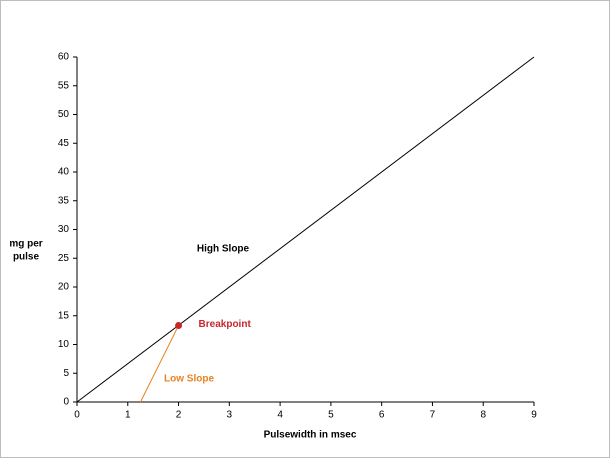  I want to click on y-tick-label: 20, so click(64, 287).